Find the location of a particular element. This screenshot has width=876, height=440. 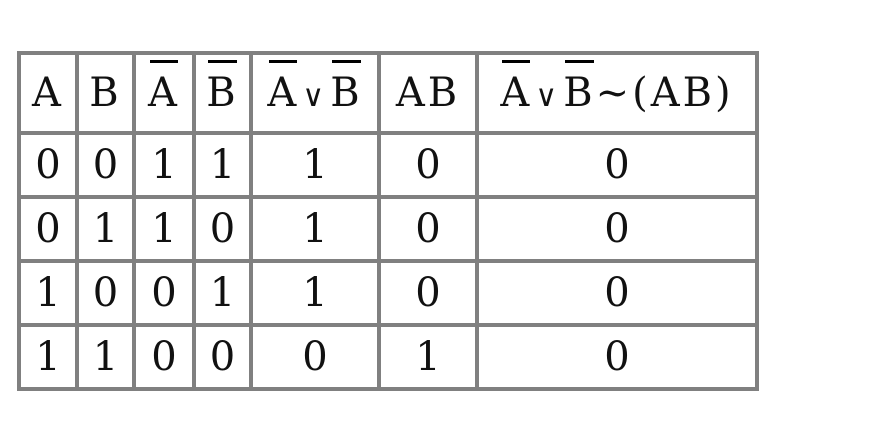

term: B is located at coordinates (105, 93).